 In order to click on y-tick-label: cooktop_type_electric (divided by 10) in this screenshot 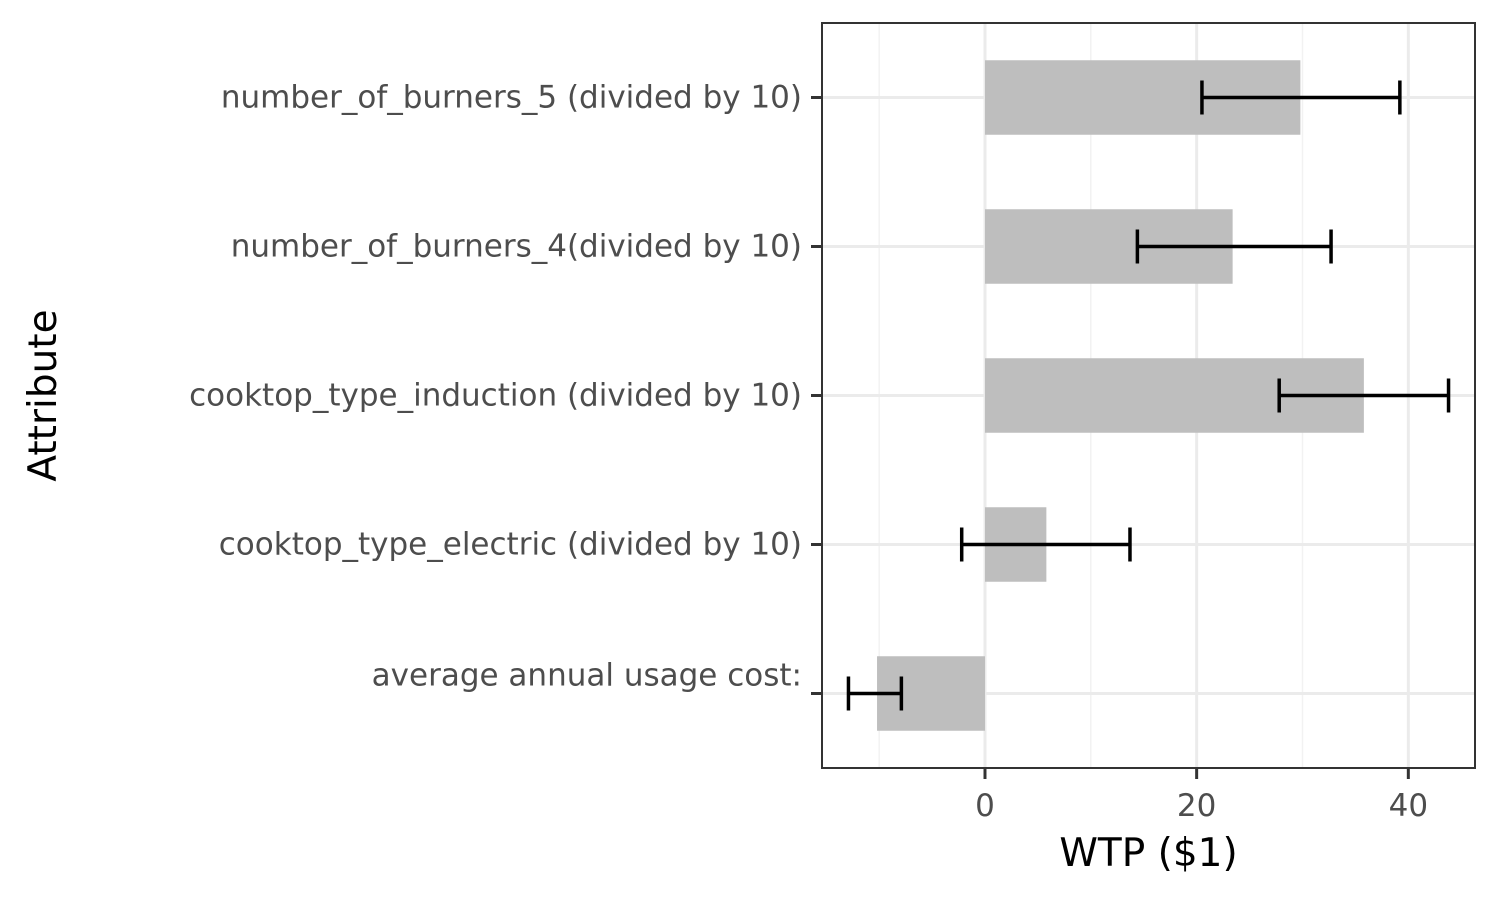, I will do `click(510, 545)`.